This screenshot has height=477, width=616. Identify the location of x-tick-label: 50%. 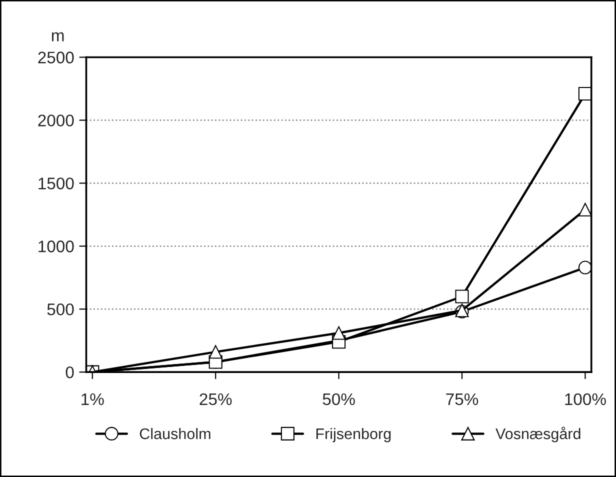
(338, 399).